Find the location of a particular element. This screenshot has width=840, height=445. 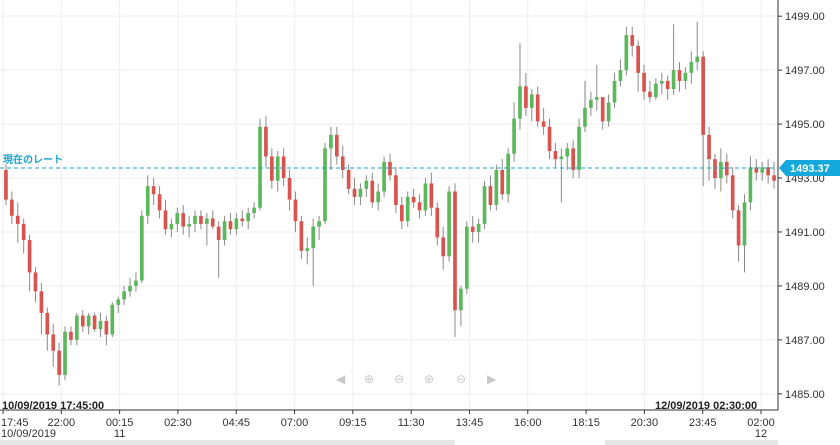

time-tick-label: 09:15 is located at coordinates (353, 423).